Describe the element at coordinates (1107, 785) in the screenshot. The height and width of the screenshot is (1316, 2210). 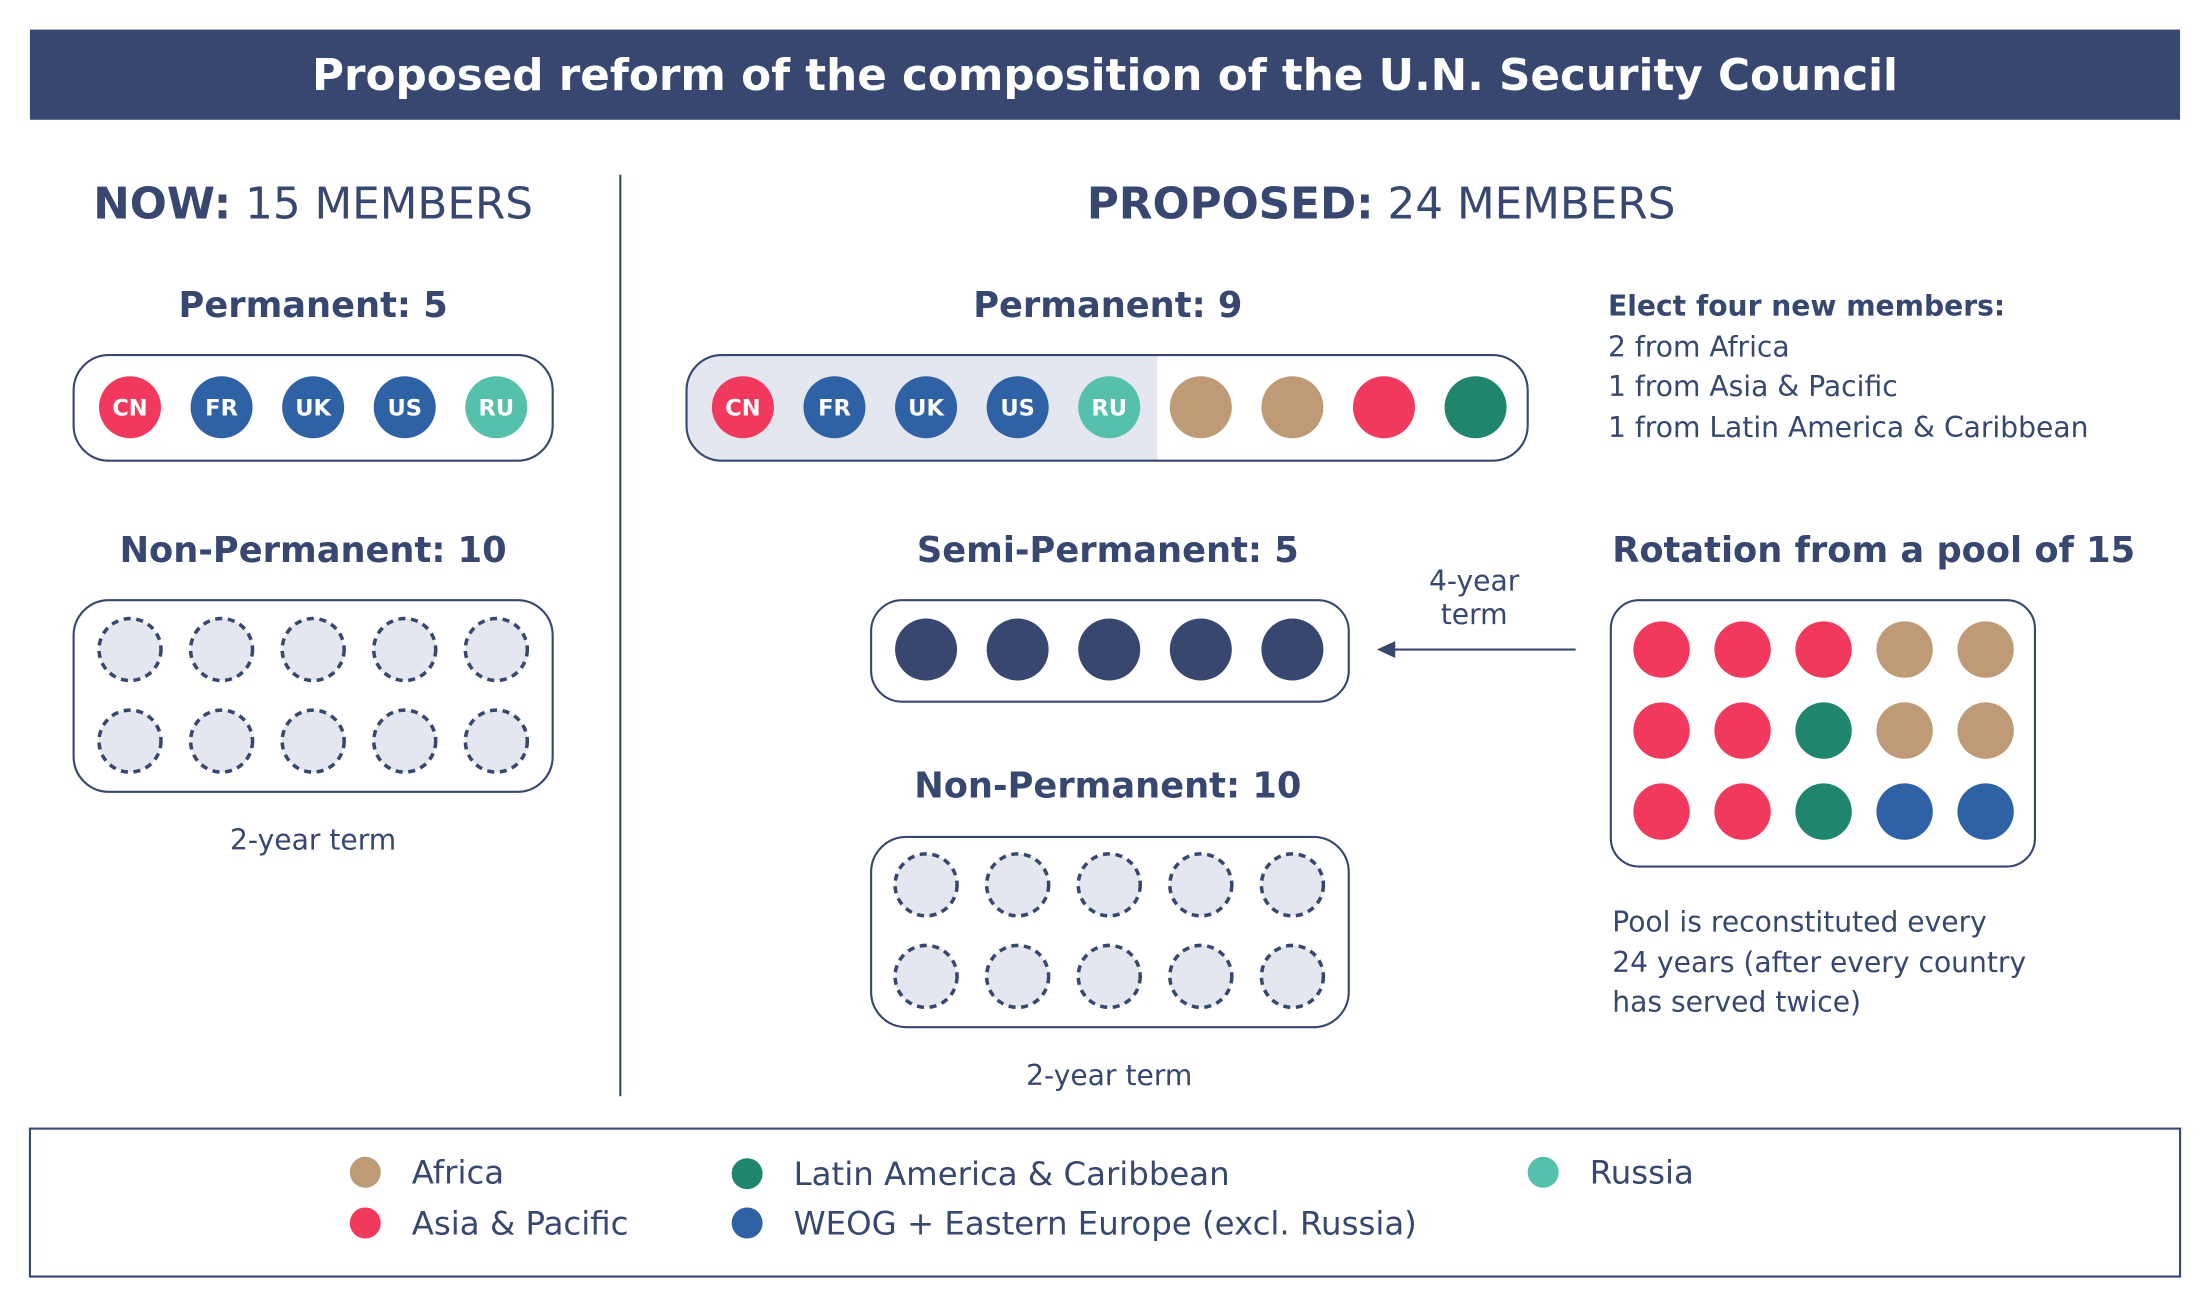
I see `proposed-nonpermanent-label: Non-Permanent: 10` at that location.